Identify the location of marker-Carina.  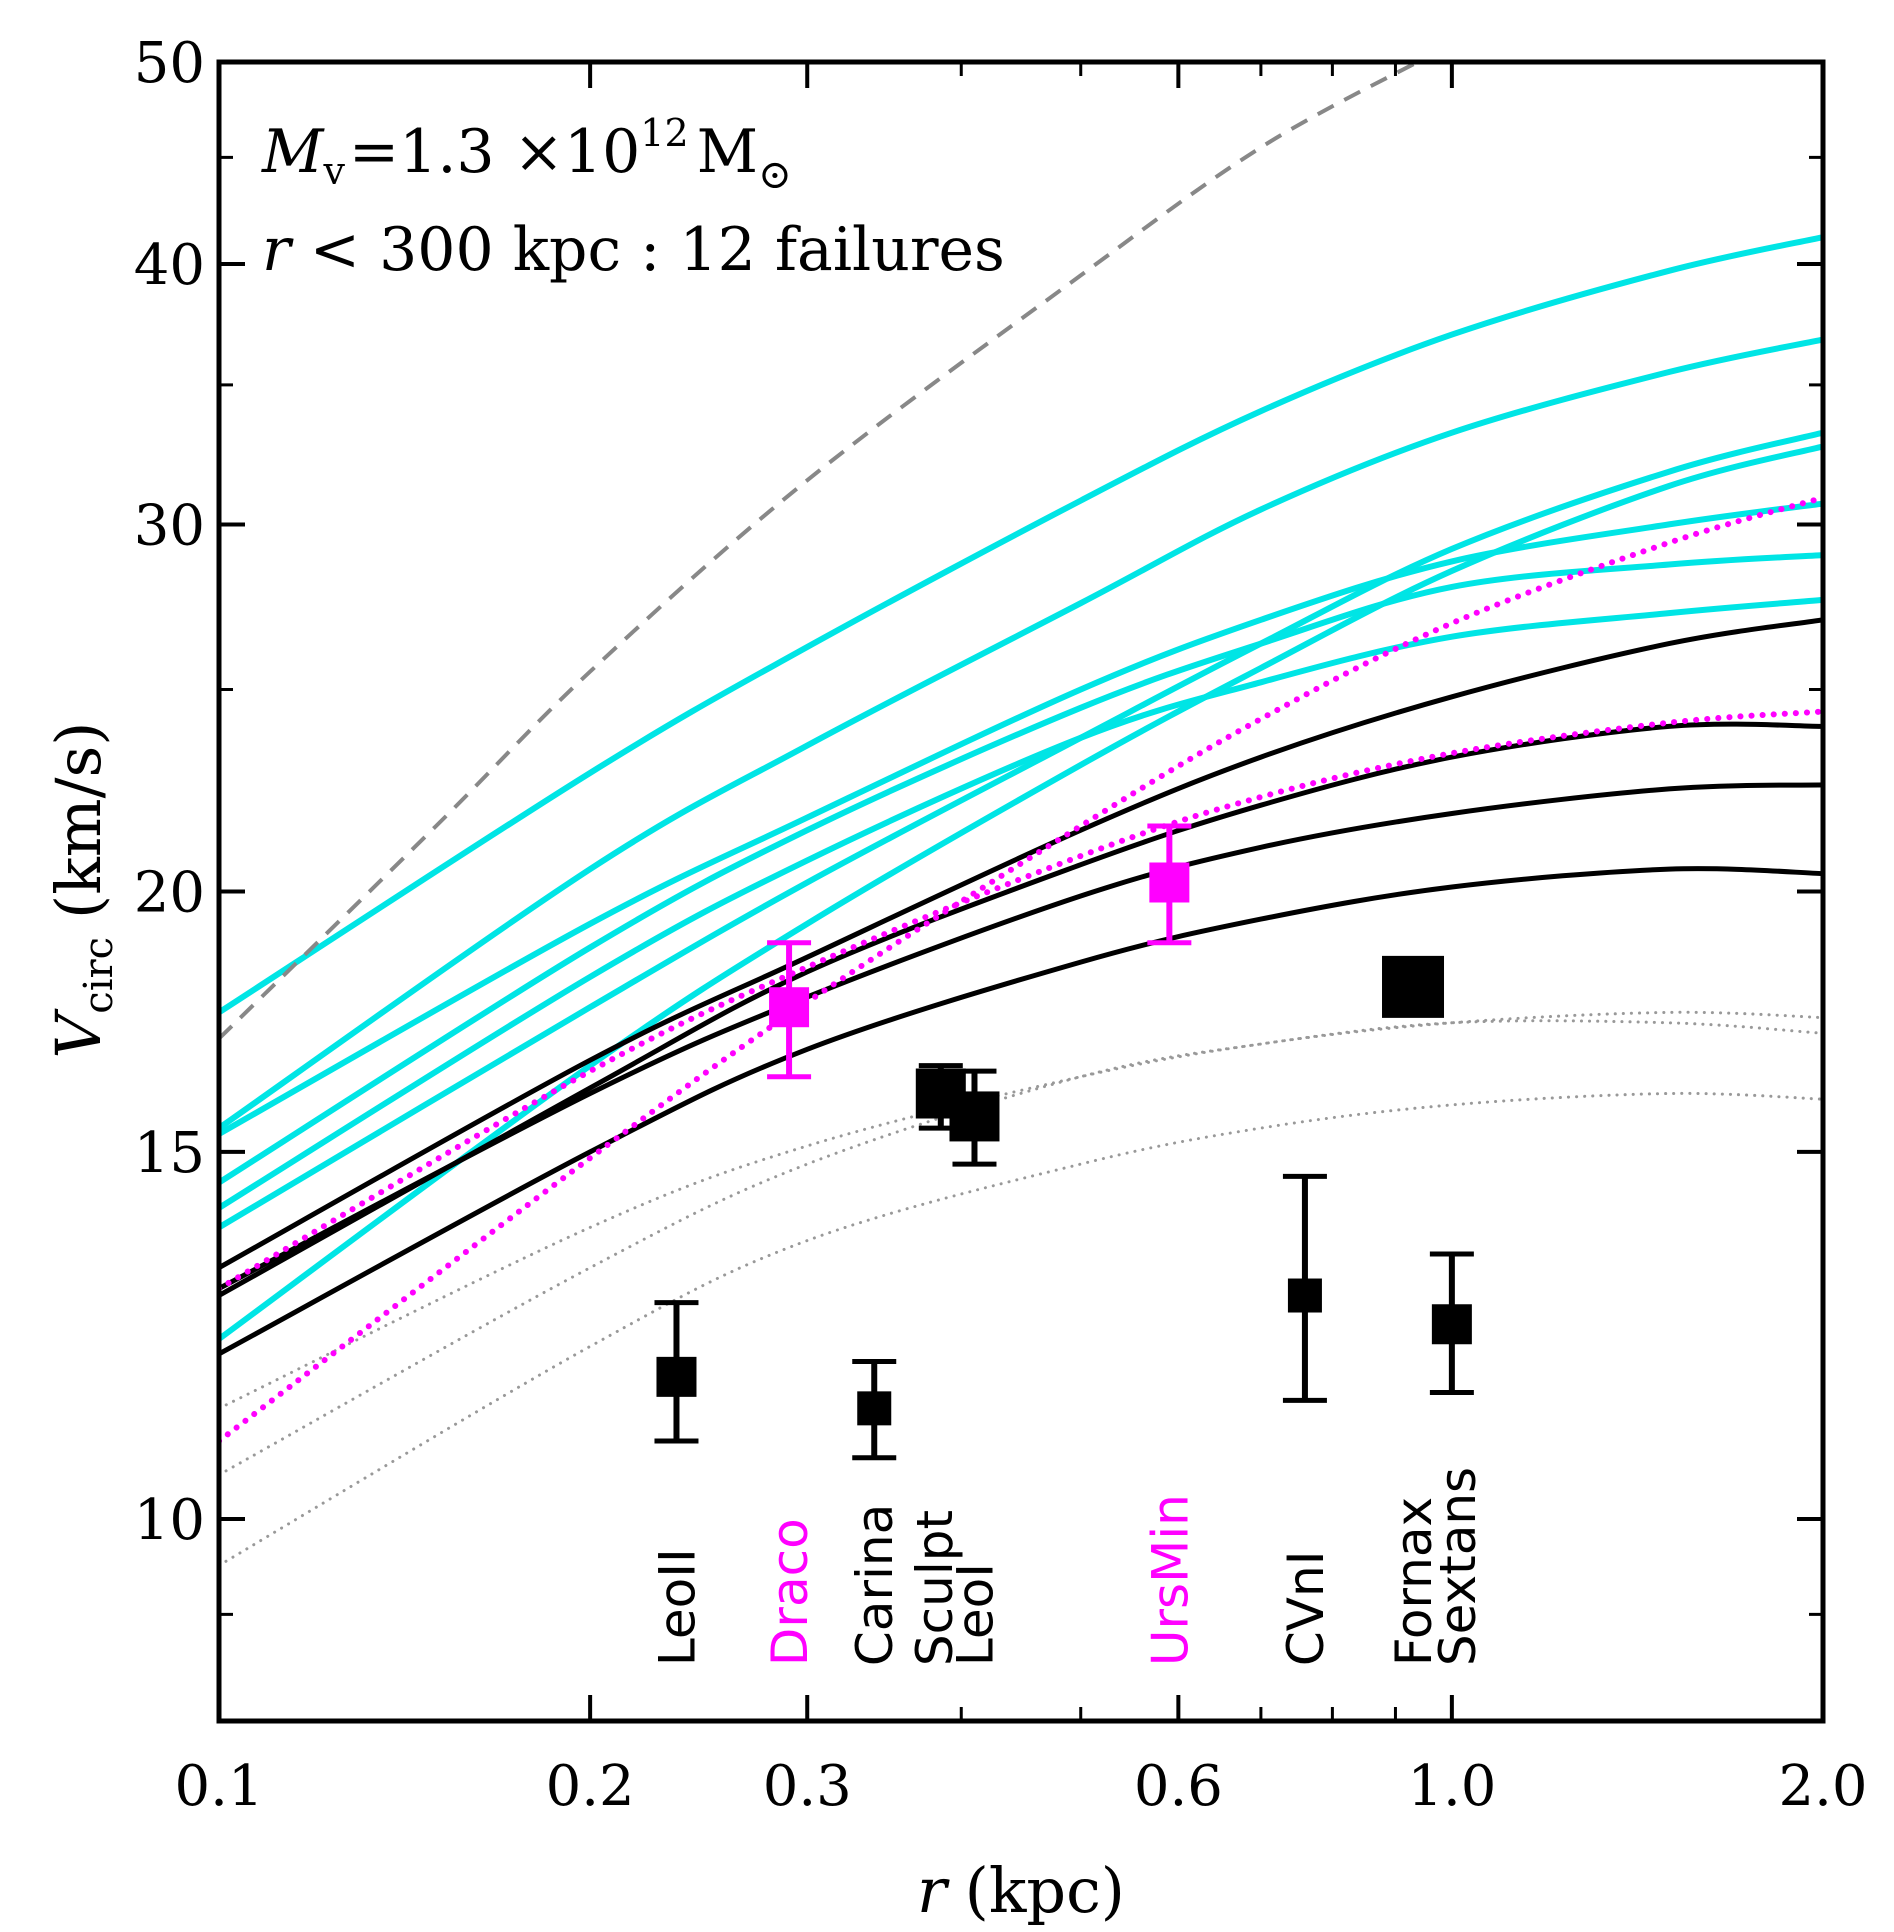
(874, 1408).